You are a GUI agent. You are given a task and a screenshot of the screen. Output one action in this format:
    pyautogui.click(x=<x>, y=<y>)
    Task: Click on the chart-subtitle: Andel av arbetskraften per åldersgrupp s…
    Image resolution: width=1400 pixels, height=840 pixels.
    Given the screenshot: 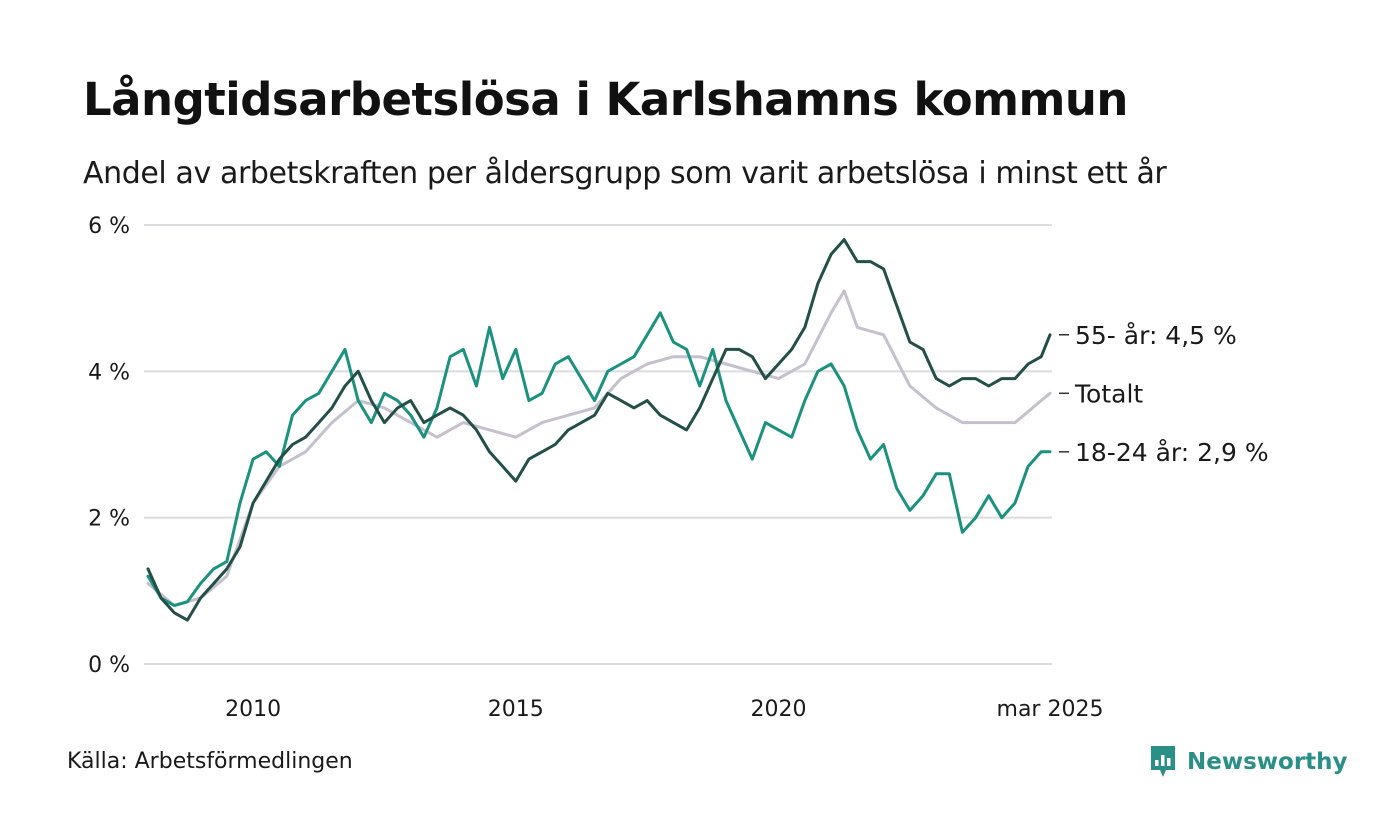 What is the action you would take?
    pyautogui.click(x=625, y=173)
    